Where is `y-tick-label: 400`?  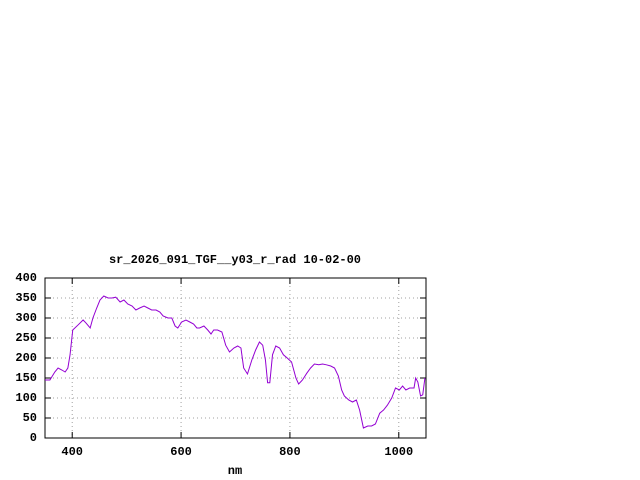 y-tick-label: 400 is located at coordinates (26, 278).